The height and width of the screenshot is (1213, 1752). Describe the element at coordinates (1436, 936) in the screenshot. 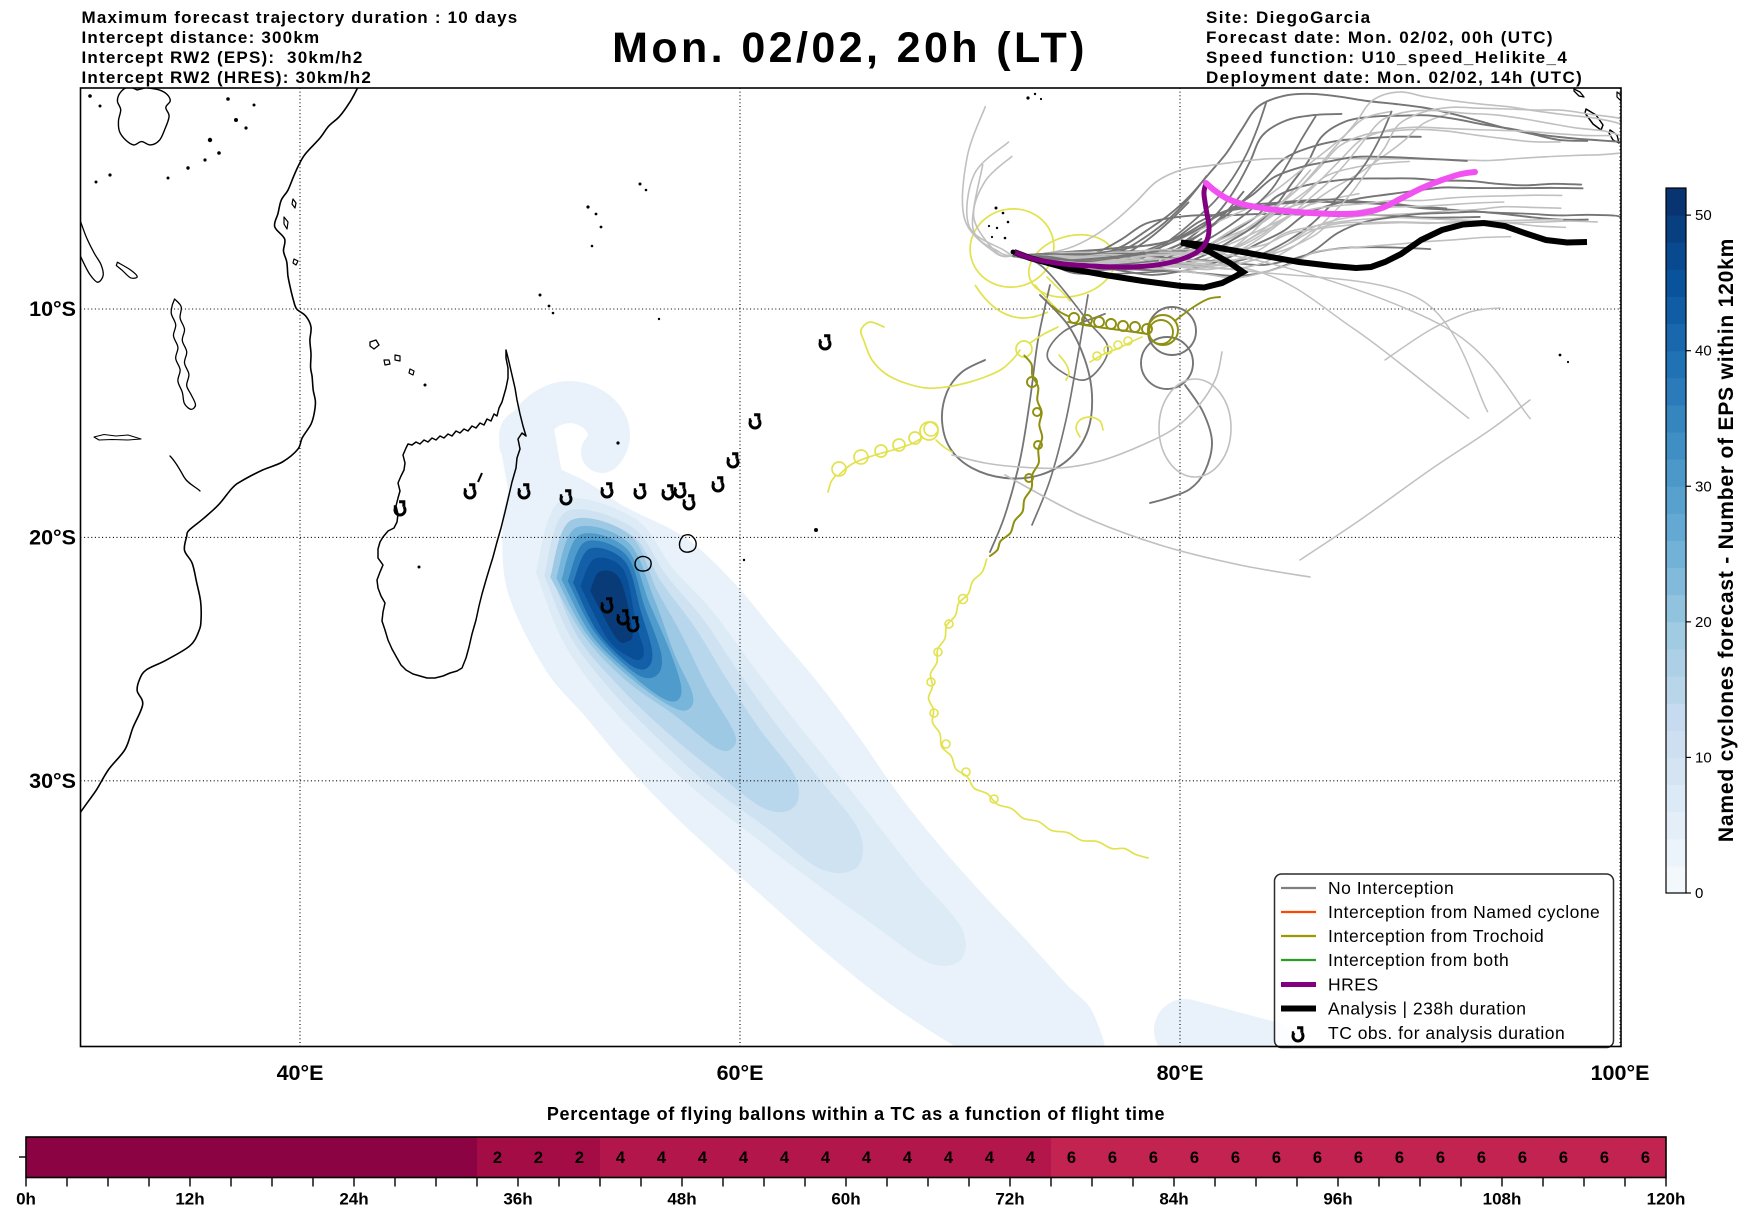

I see `svg-text: Interception from Trochoid` at that location.